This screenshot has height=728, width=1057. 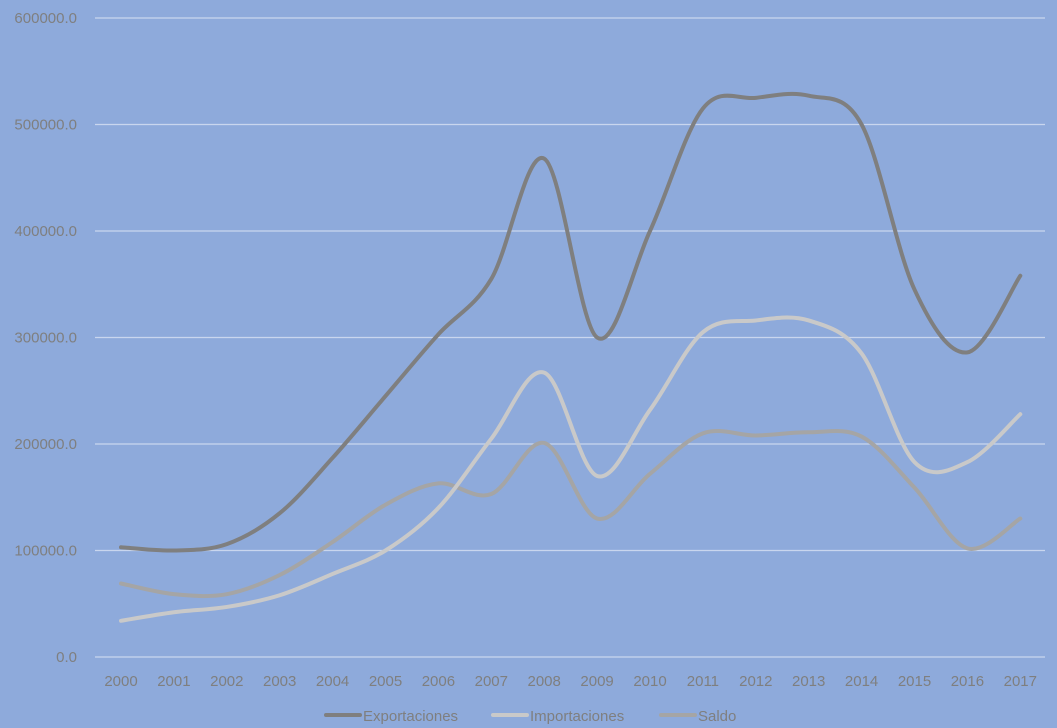 I want to click on x-tick-label: 2017, so click(x=1020, y=681).